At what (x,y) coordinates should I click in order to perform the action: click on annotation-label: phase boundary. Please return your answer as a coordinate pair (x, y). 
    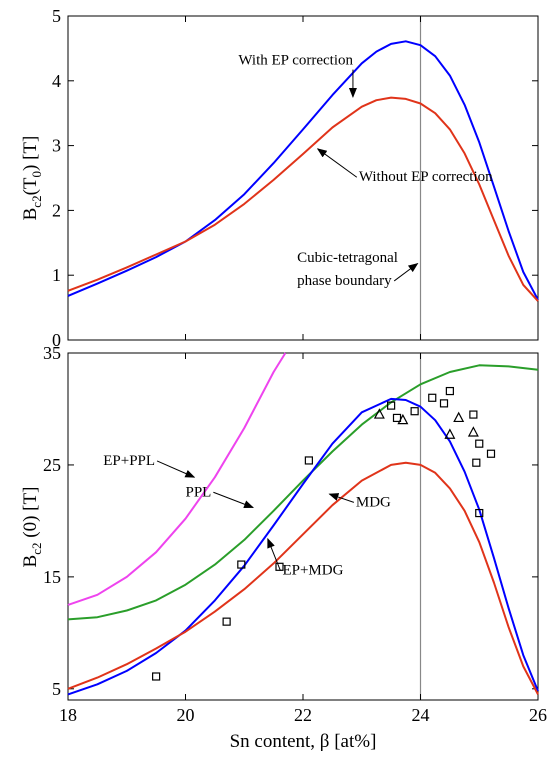
    Looking at the image, I should click on (344, 281).